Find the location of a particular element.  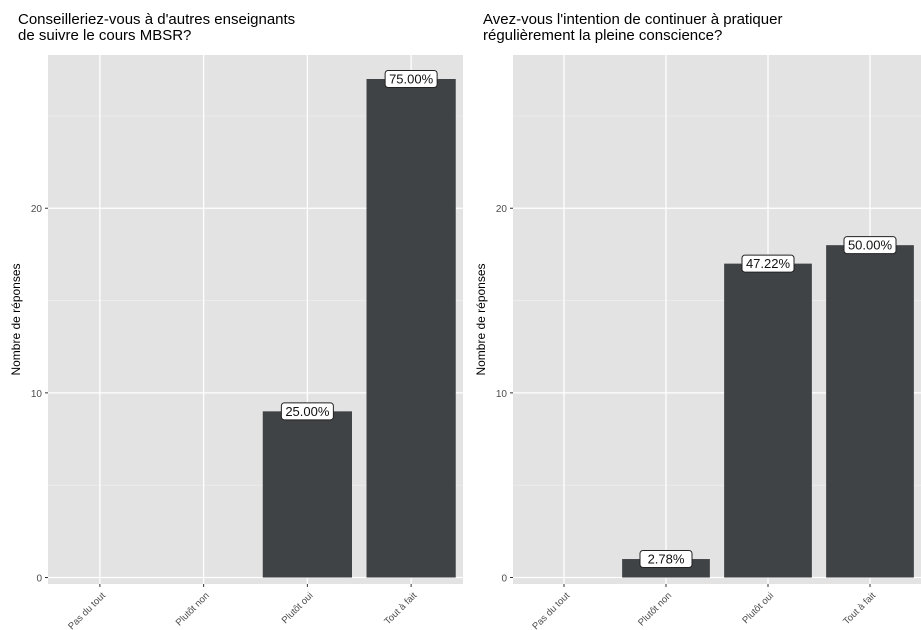

svg-text: 2.78% is located at coordinates (666, 559).